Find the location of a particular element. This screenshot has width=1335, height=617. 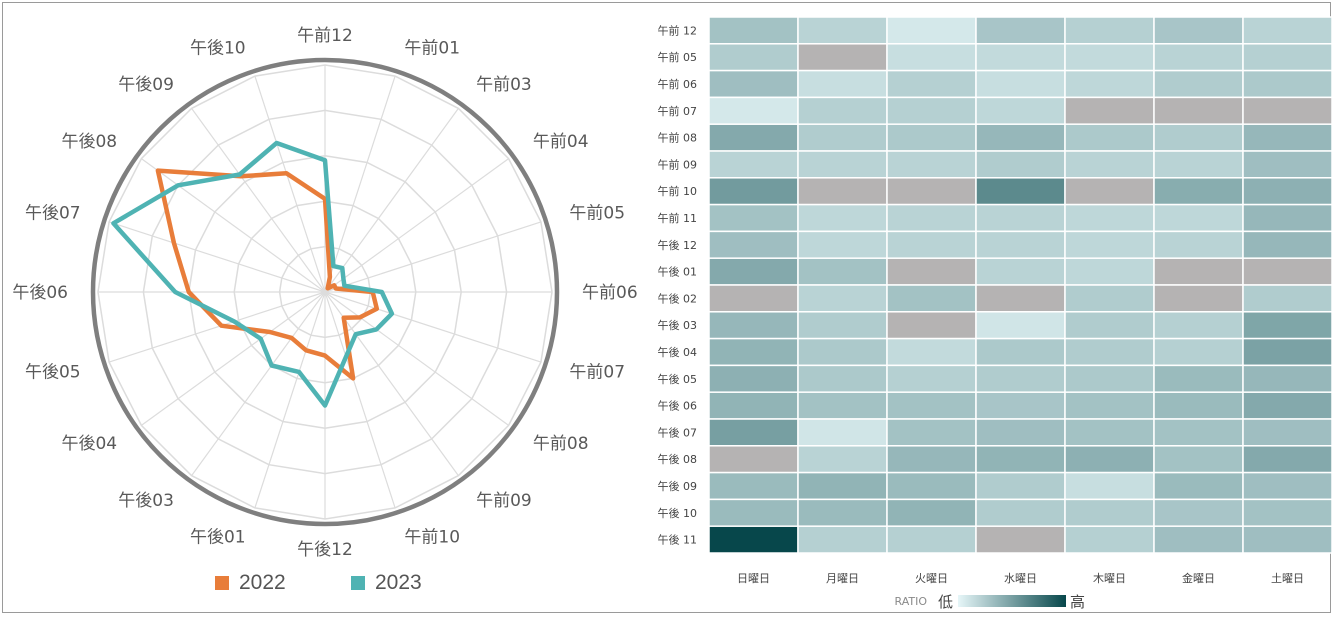

heatmap-row-label: 午前 09 is located at coordinates (678, 164).